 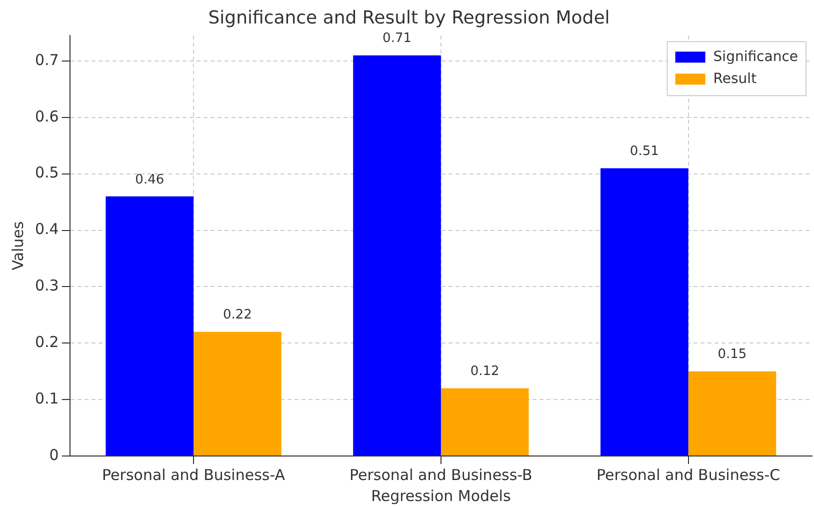 I want to click on y-tick-label: 0.1, so click(x=46, y=398).